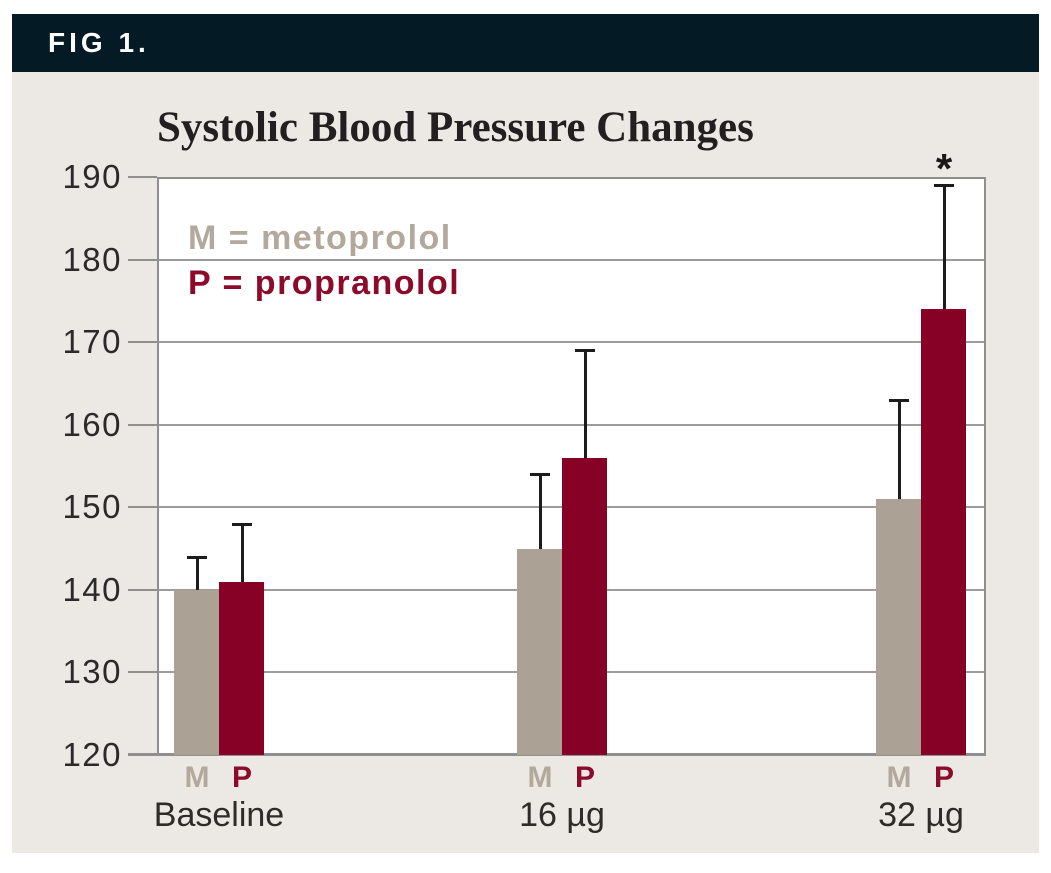 This screenshot has height=873, width=1051. What do you see at coordinates (92, 507) in the screenshot?
I see `y-axis-tick-label: 150` at bounding box center [92, 507].